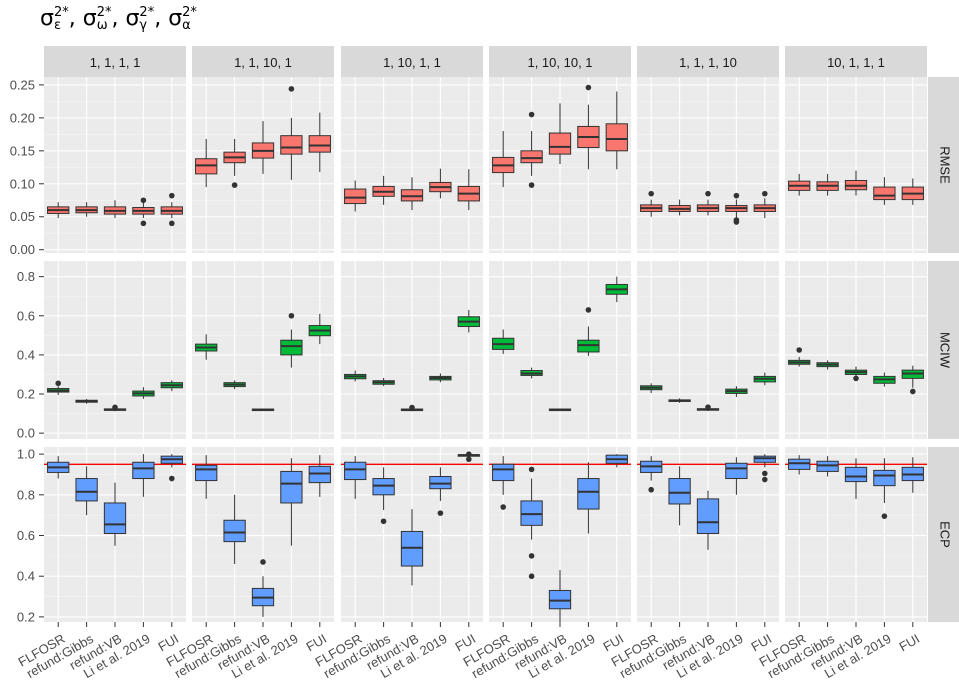  I want to click on title-subscript: α, so click(186, 25).